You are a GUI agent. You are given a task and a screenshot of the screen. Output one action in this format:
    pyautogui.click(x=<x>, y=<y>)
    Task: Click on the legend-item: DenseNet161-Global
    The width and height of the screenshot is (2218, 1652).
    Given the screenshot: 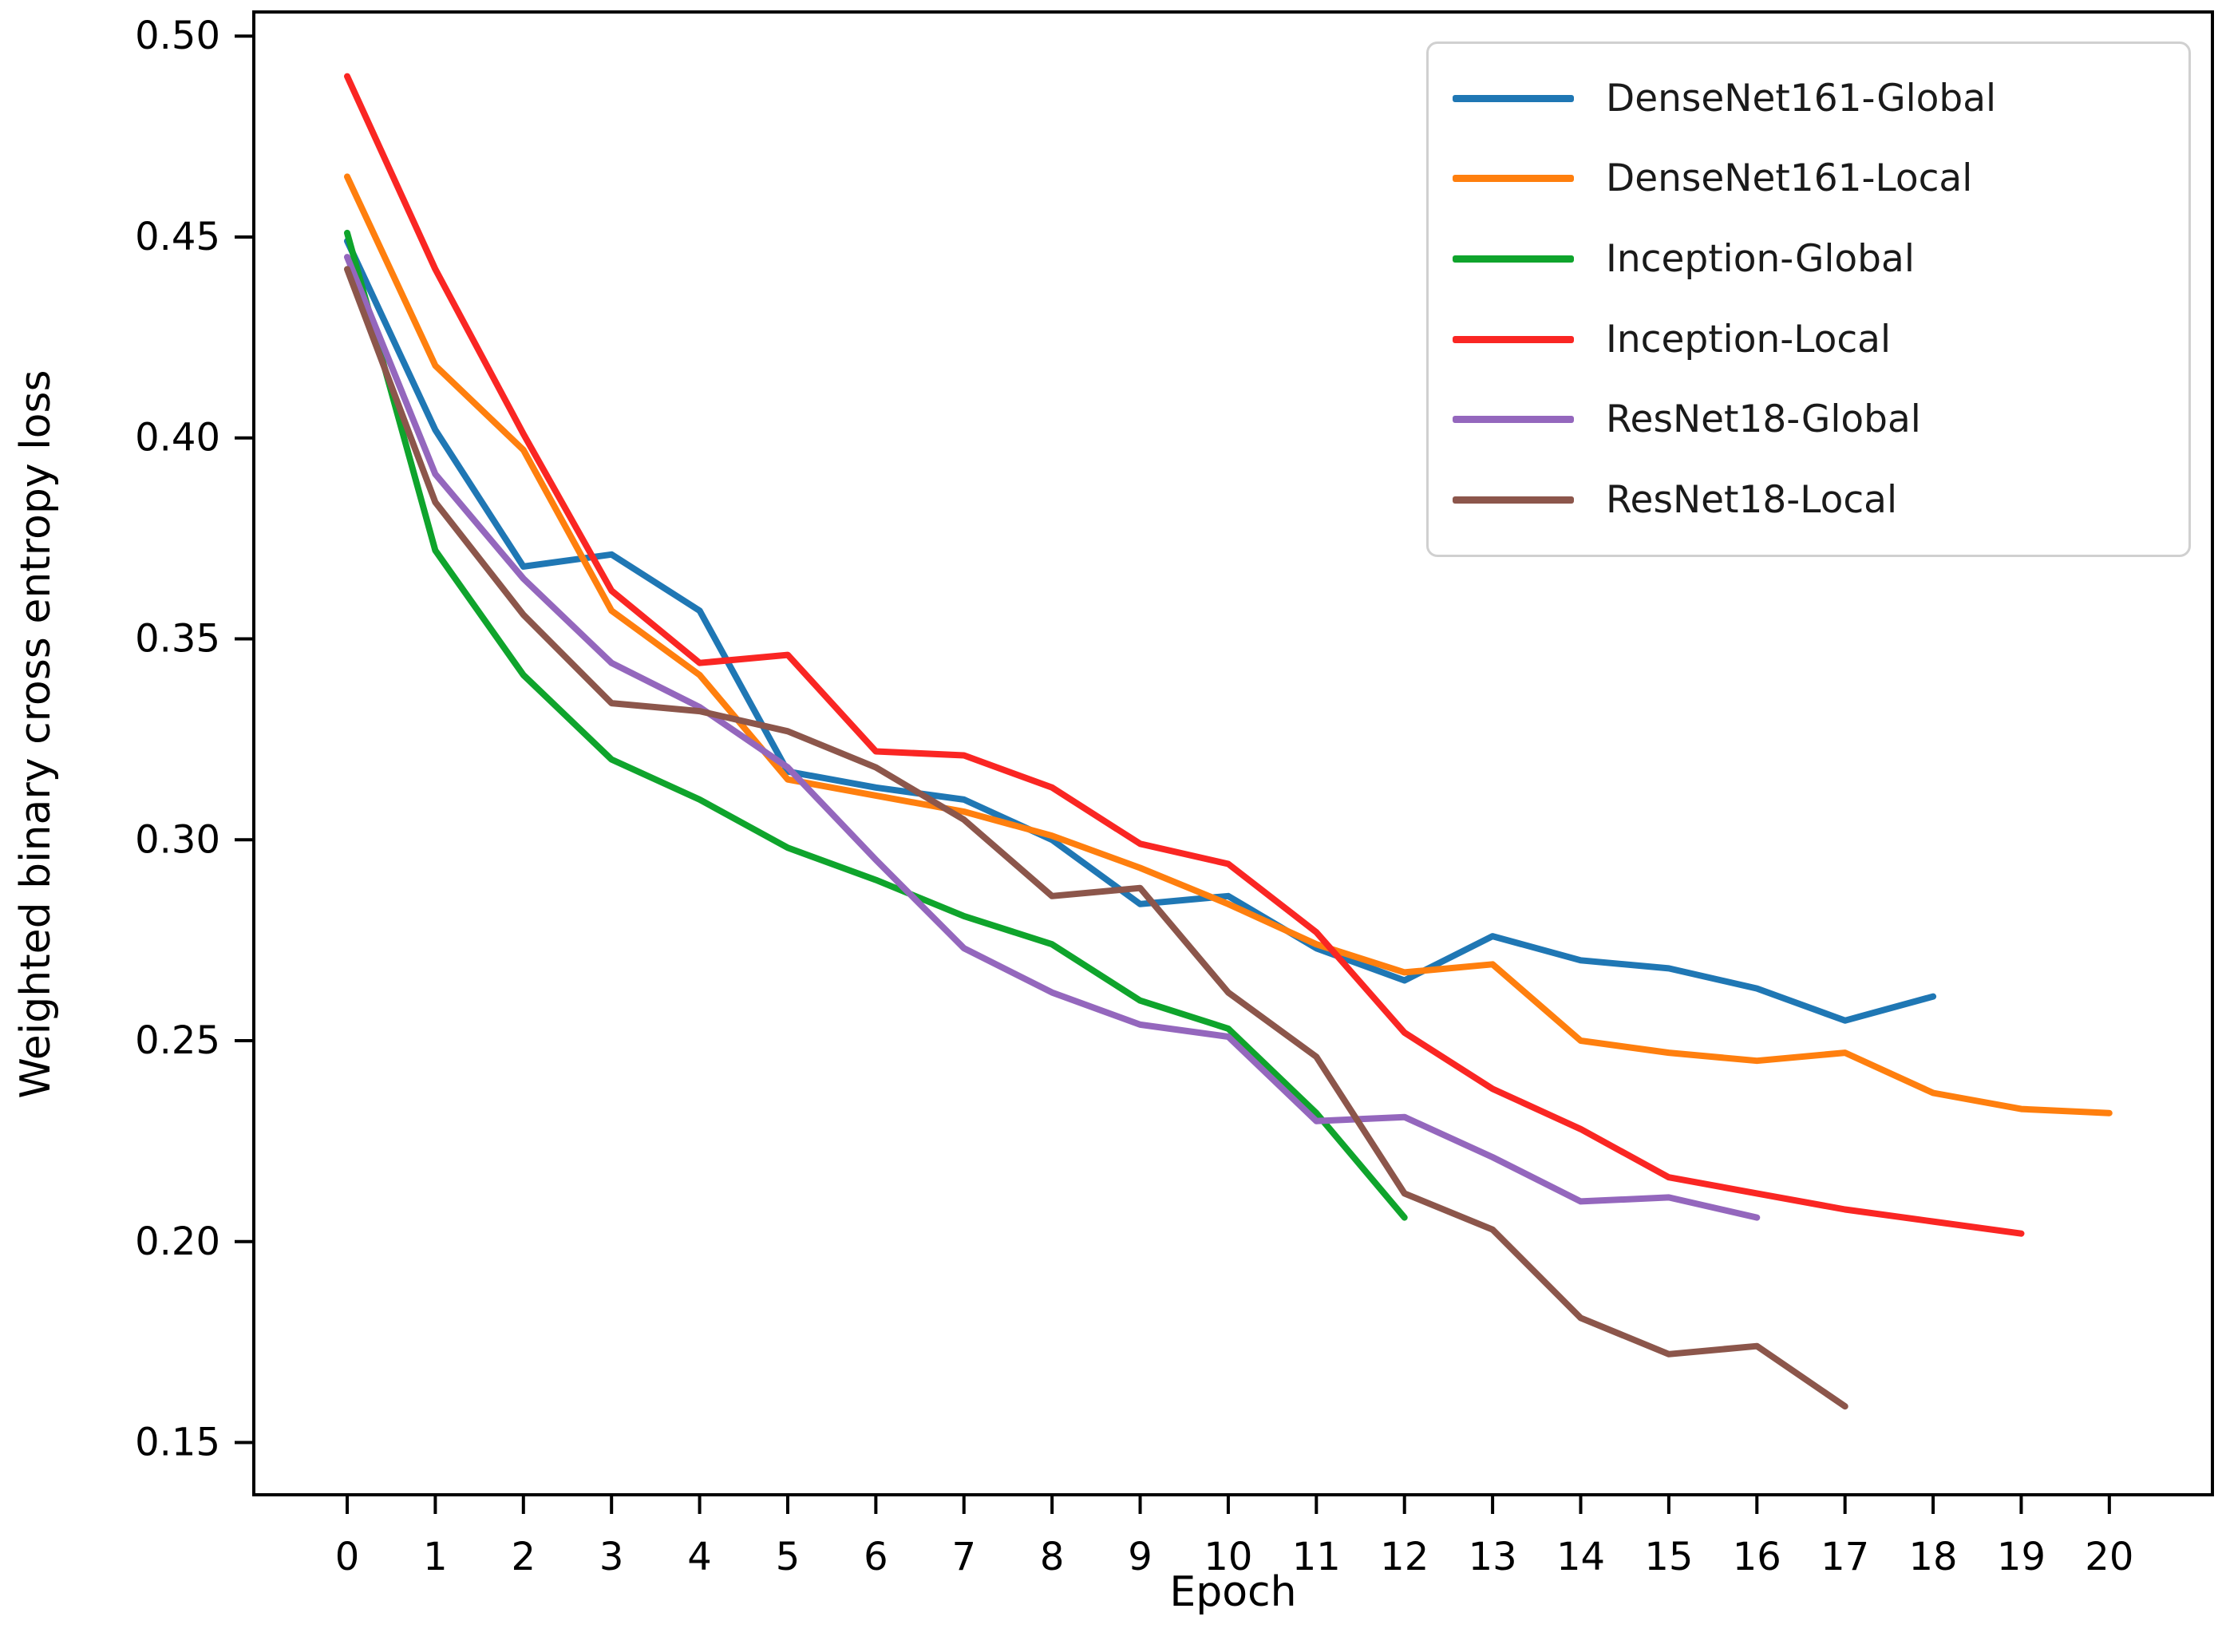 What is the action you would take?
    pyautogui.click(x=1809, y=99)
    